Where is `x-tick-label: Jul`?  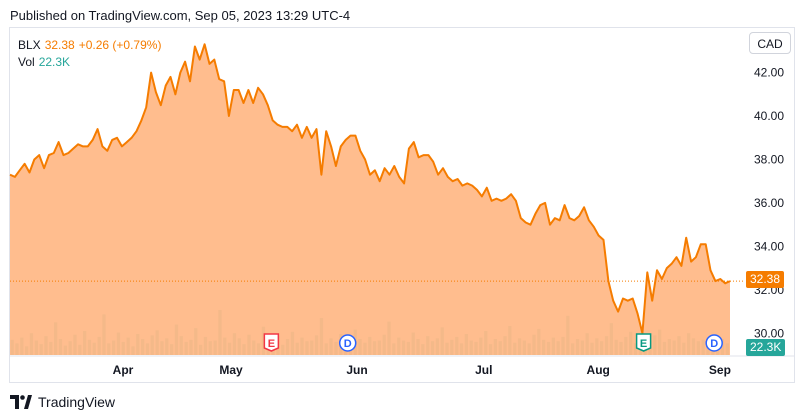 x-tick-label: Jul is located at coordinates (483, 370).